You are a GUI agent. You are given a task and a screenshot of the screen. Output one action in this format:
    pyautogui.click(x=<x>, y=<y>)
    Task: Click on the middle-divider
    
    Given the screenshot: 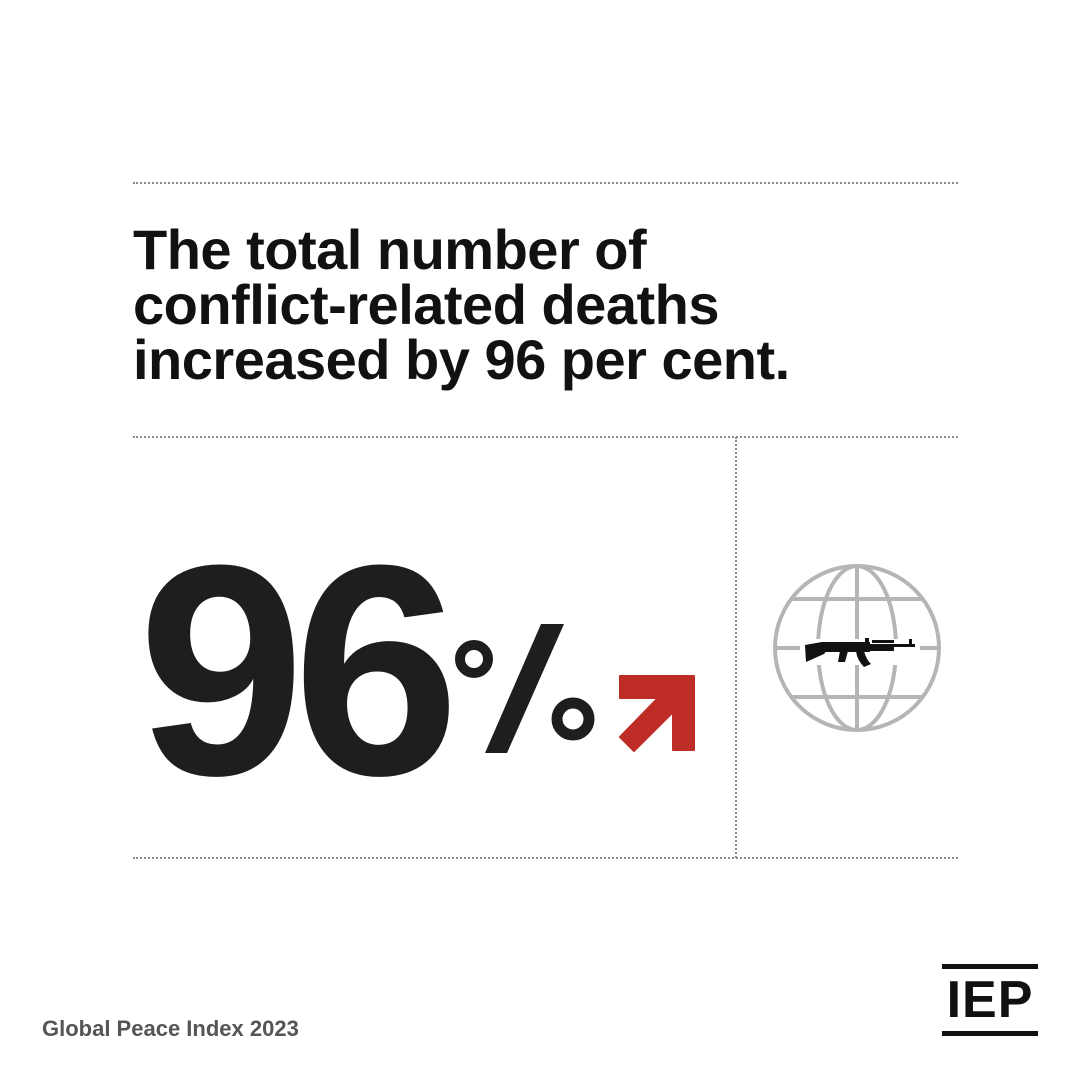 What is the action you would take?
    pyautogui.click(x=545, y=437)
    